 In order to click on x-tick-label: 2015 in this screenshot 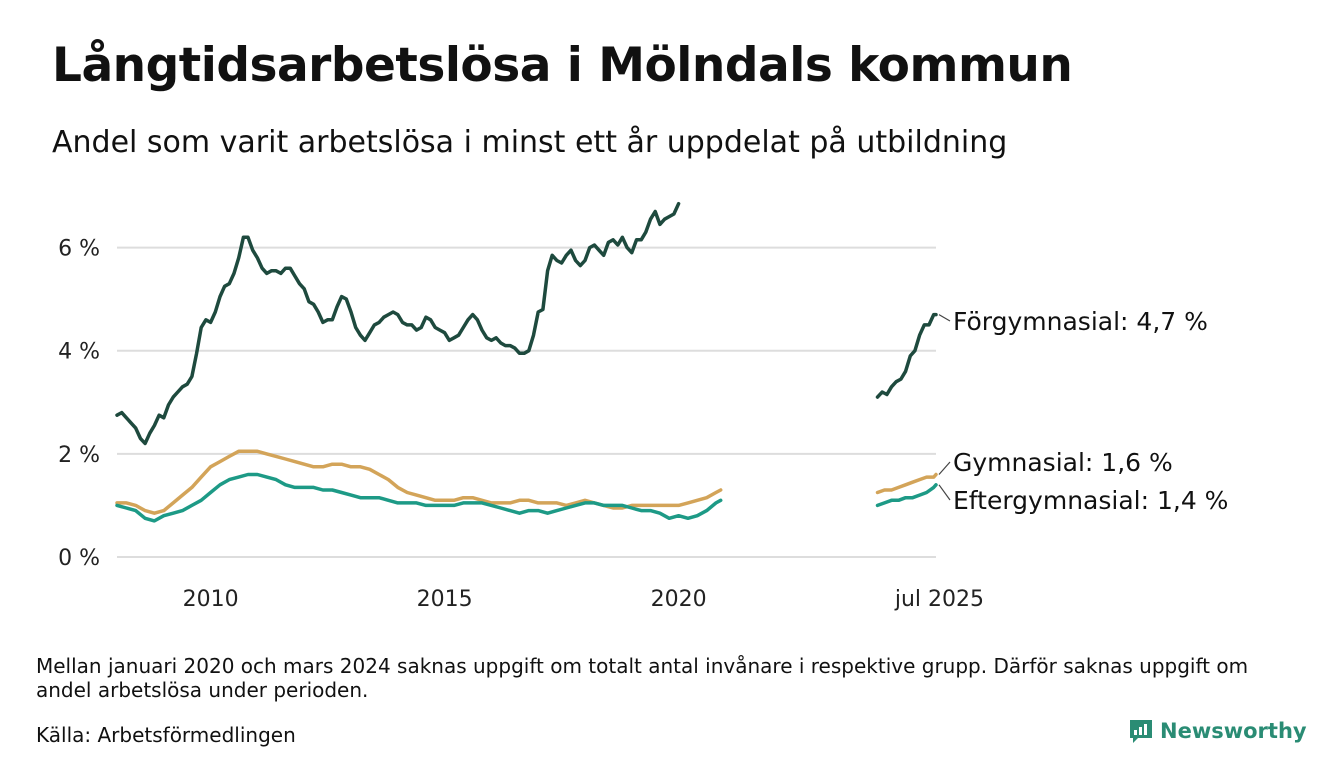, I will do `click(445, 599)`.